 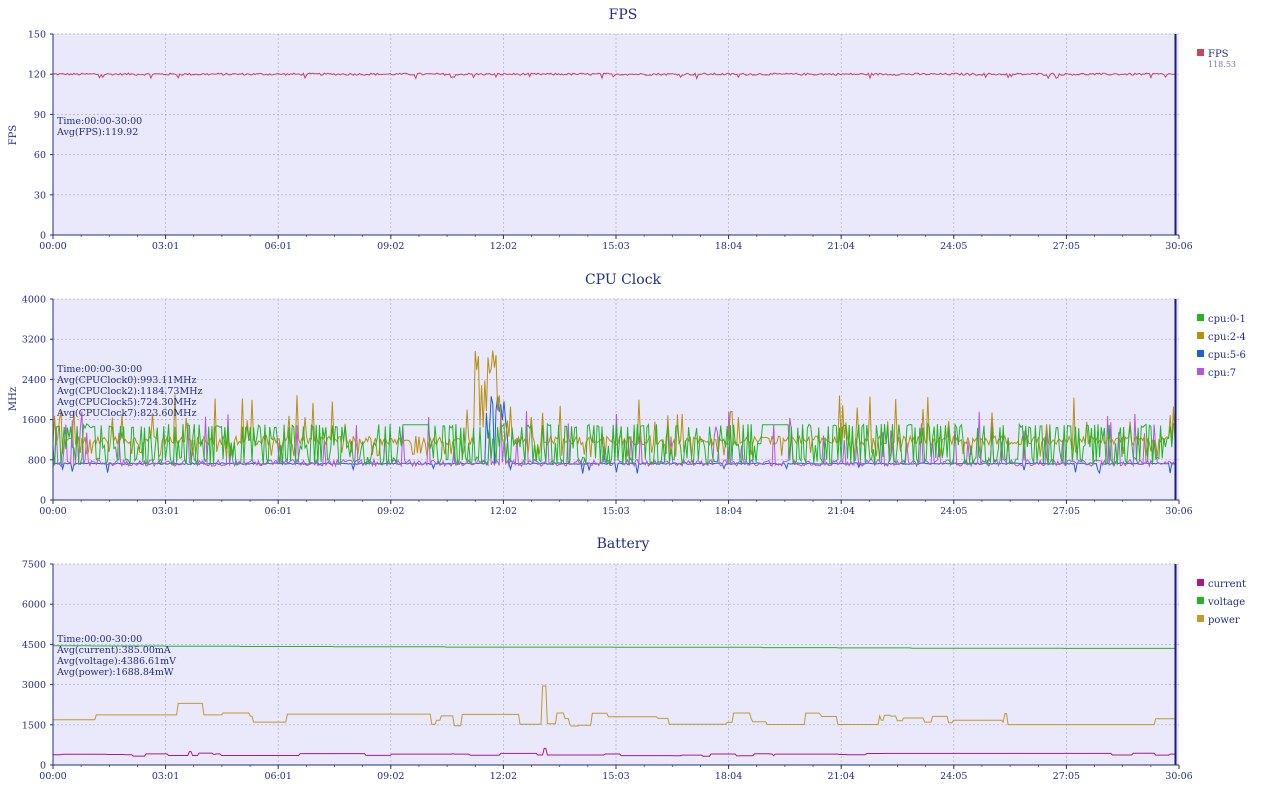 I want to click on cpu-series-group, so click(x=614, y=412).